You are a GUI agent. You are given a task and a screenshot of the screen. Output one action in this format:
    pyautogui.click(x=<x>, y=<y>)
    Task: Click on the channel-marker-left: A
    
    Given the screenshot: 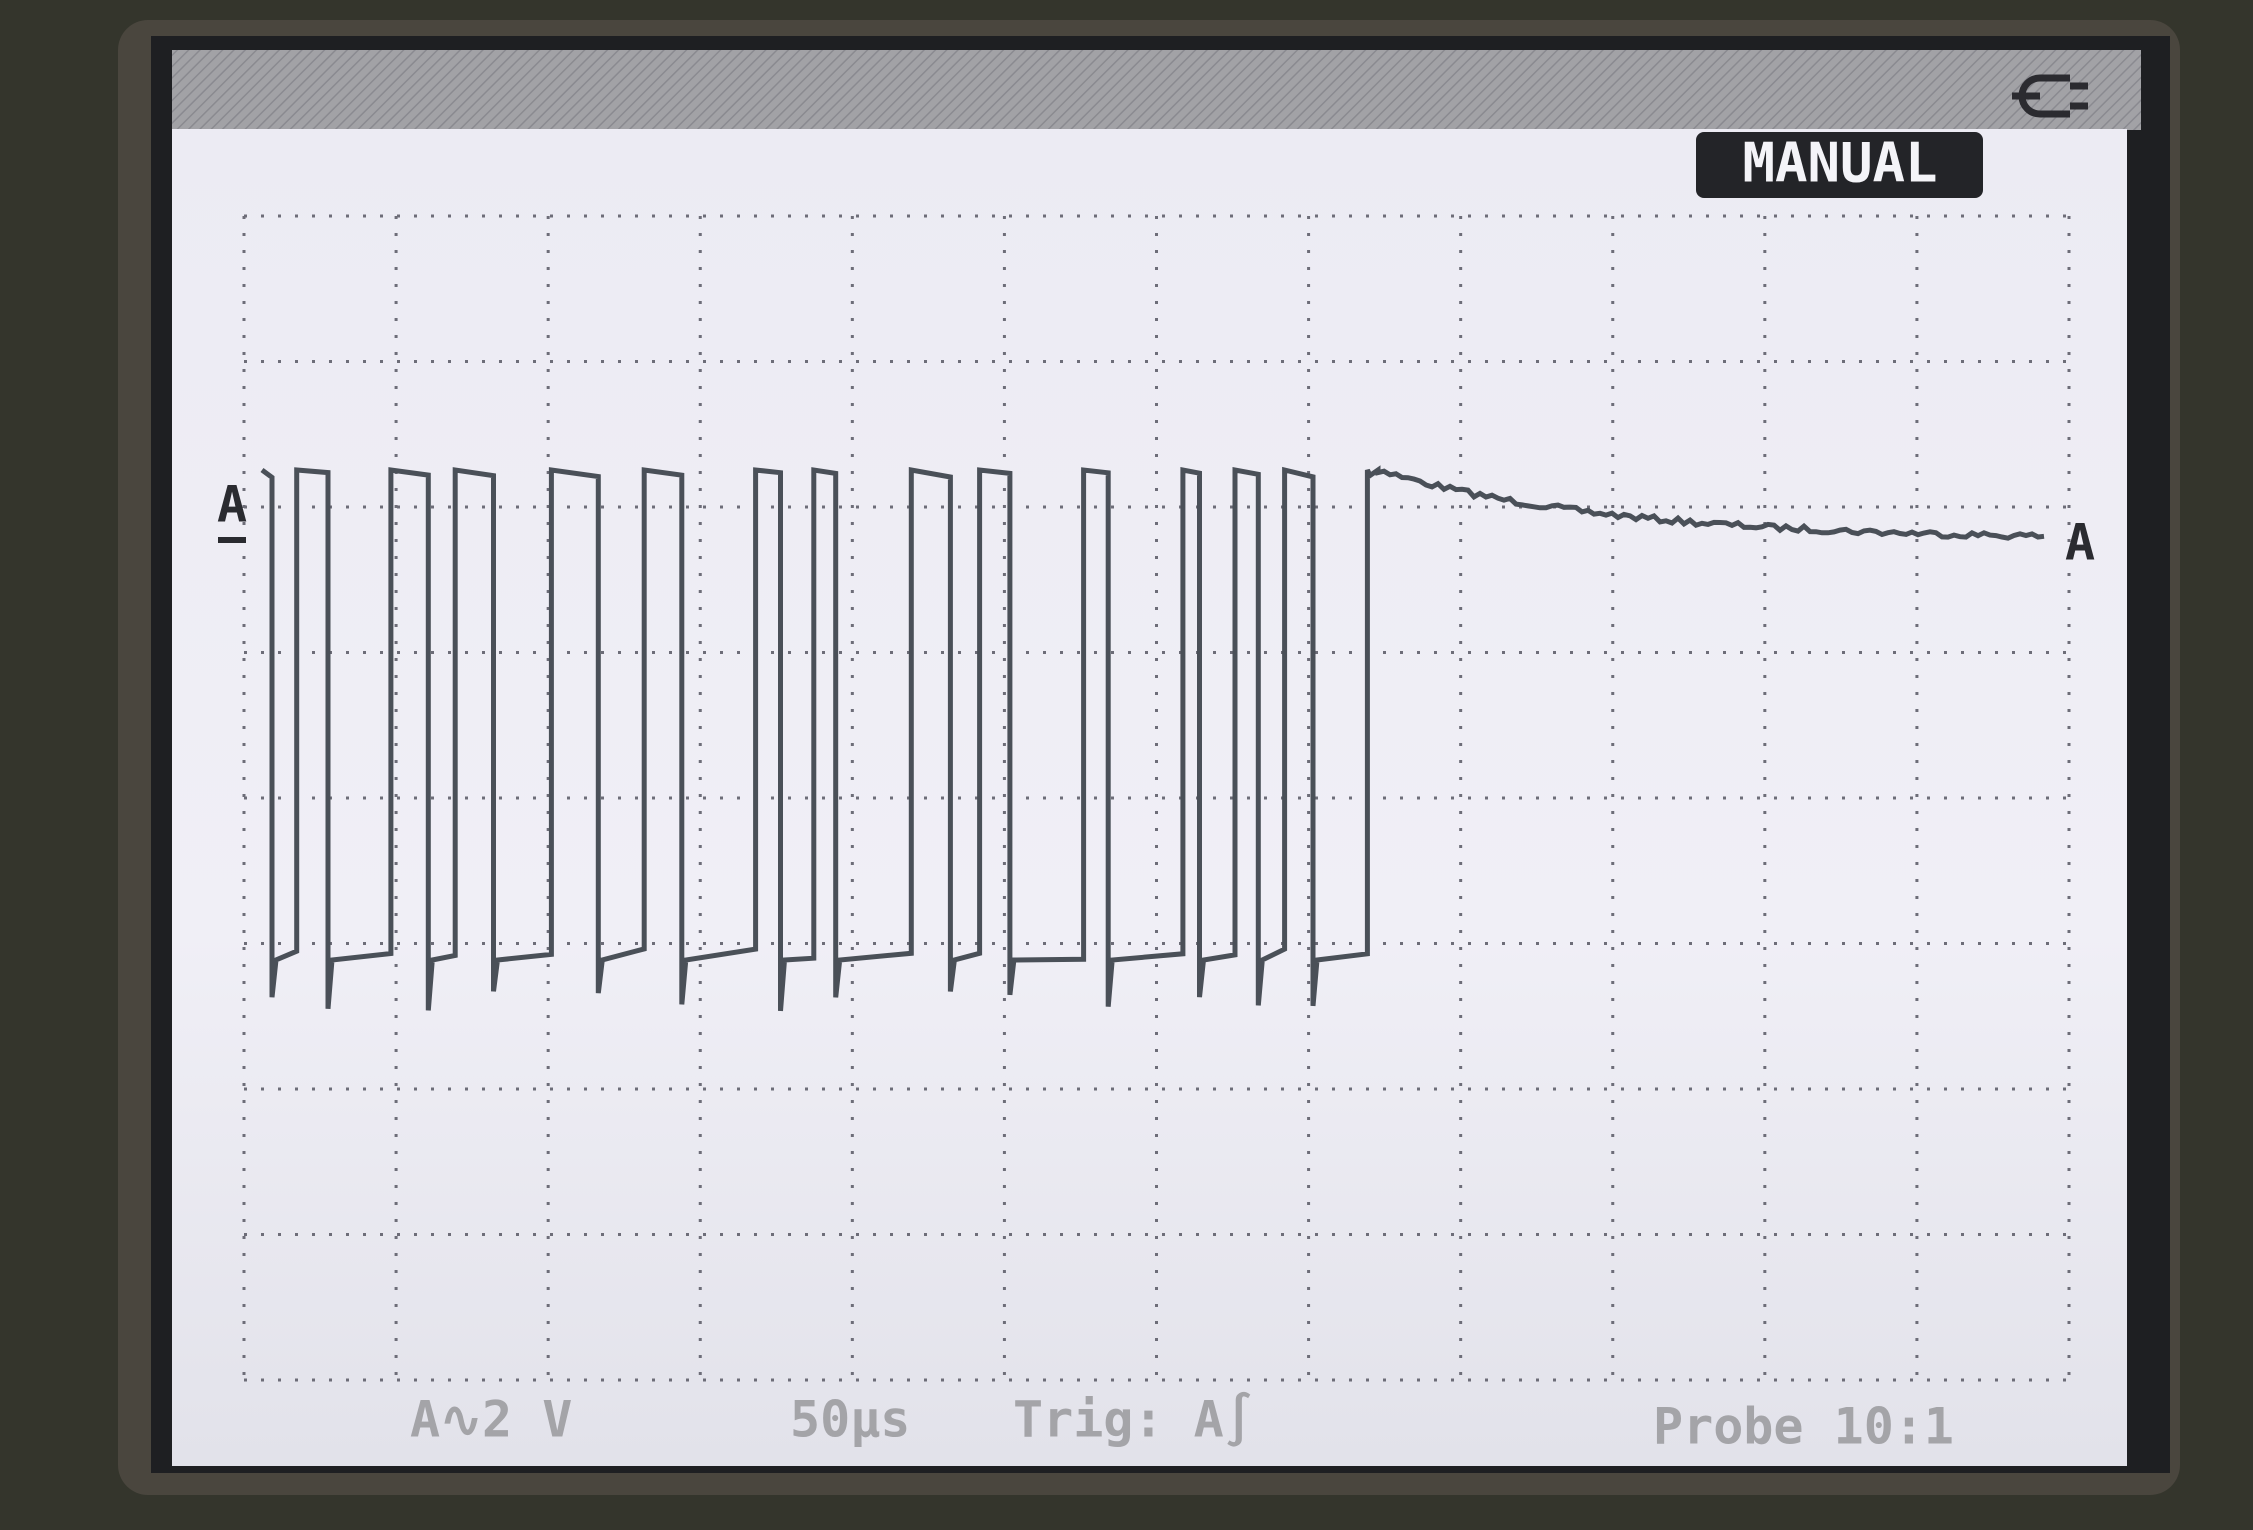 What is the action you would take?
    pyautogui.click(x=232, y=505)
    